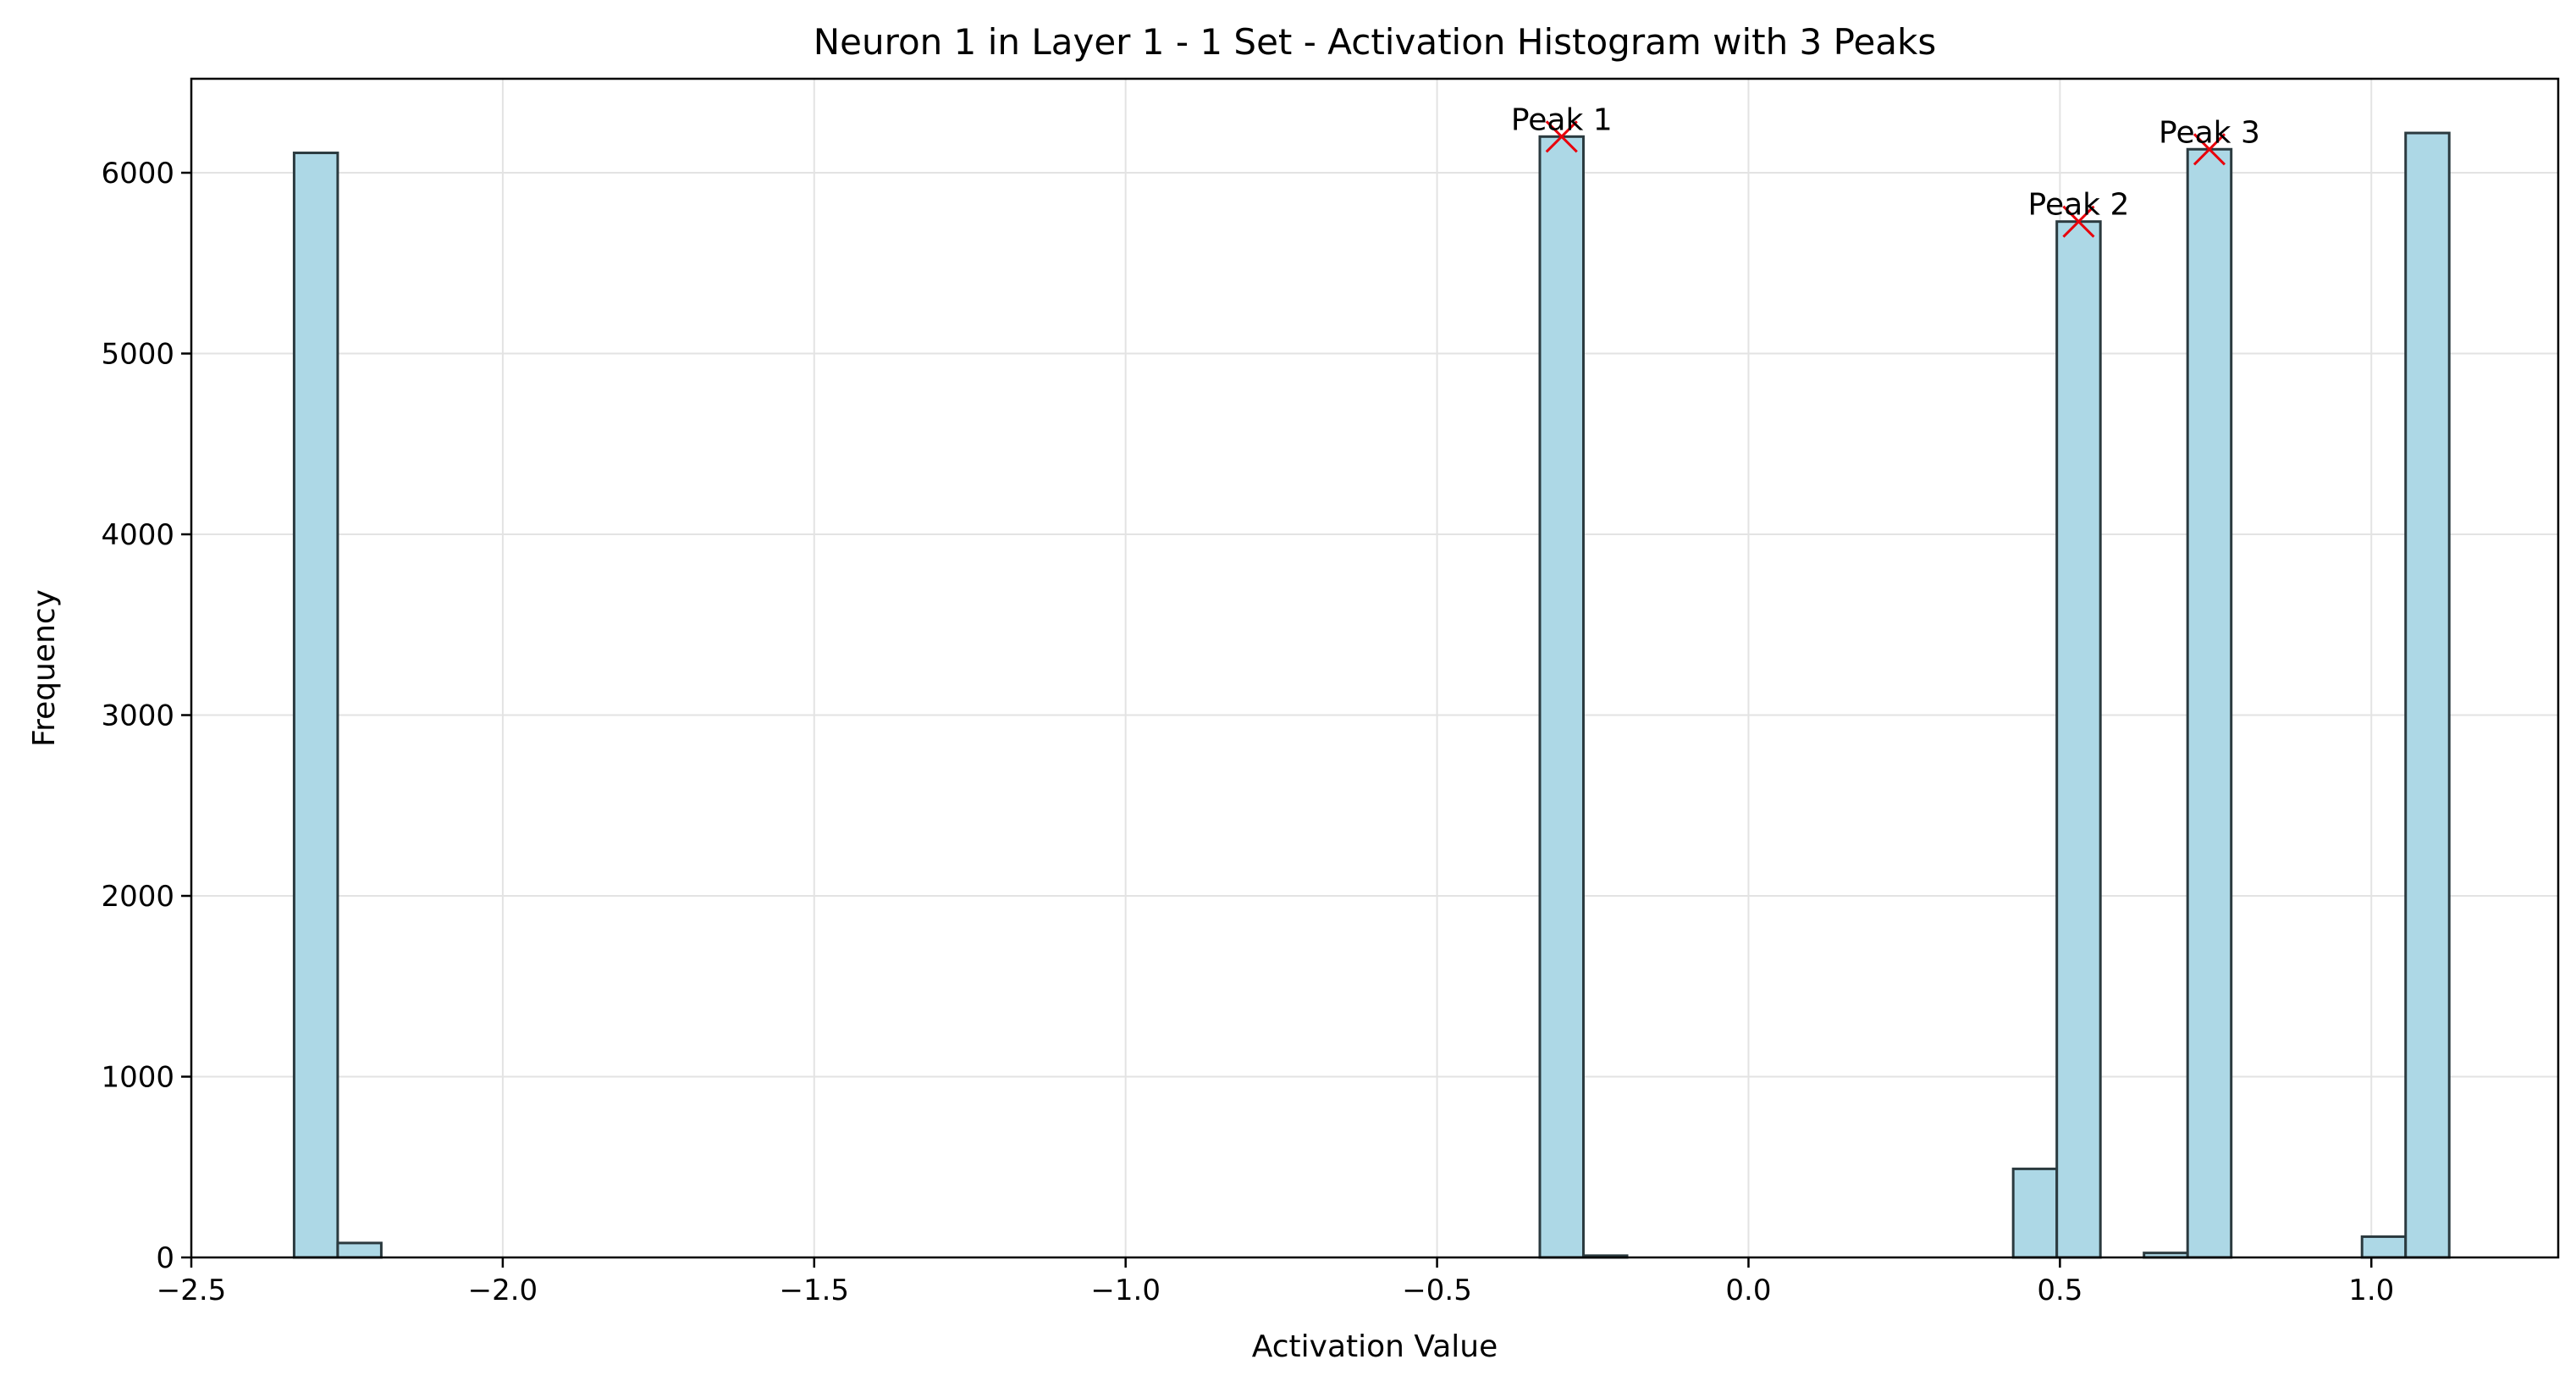 The image size is (2576, 1387). What do you see at coordinates (137, 355) in the screenshot?
I see `y-tick-label-5: 5000` at bounding box center [137, 355].